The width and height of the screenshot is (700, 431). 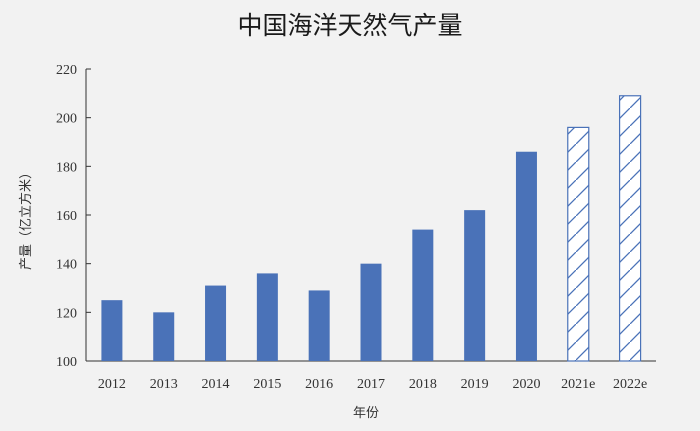 What do you see at coordinates (630, 228) in the screenshot?
I see `bar-estimate-2022e` at bounding box center [630, 228].